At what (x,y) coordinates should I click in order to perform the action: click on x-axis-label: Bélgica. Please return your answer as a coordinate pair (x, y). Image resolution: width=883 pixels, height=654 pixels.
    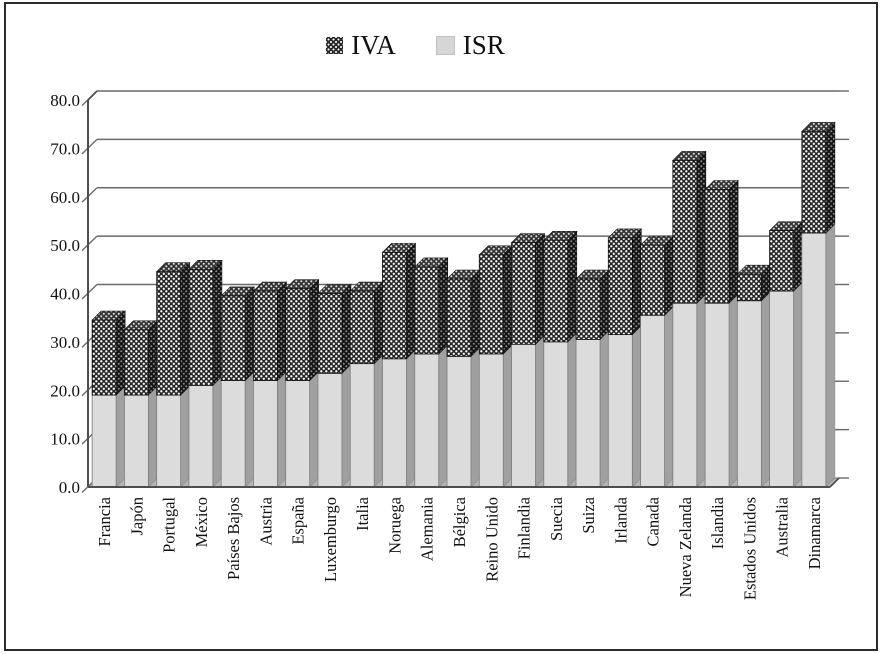
    Looking at the image, I should click on (459, 521).